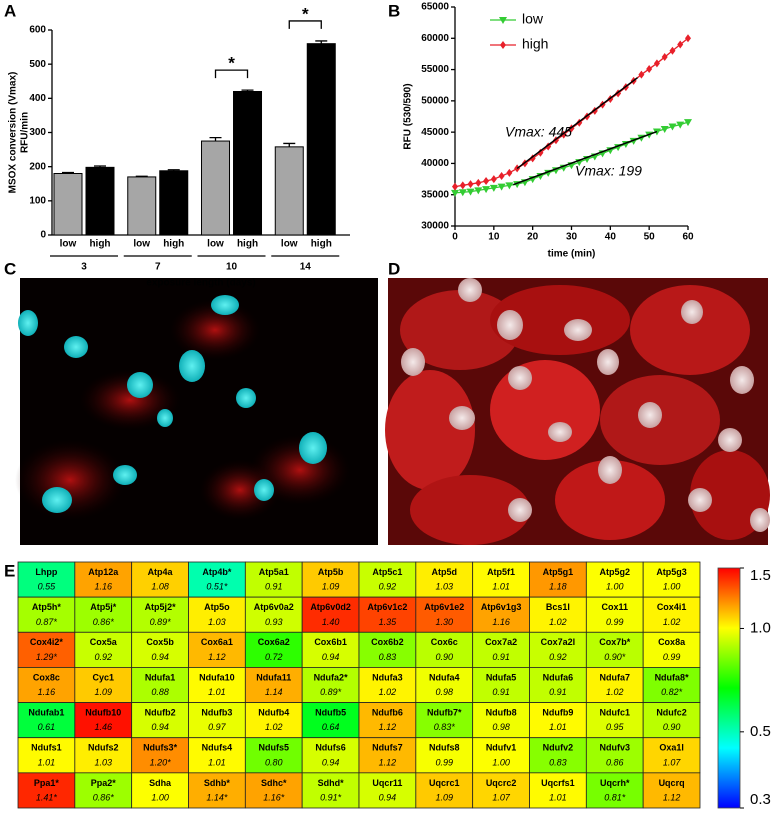  I want to click on gene-label: Ndufa10, so click(217, 677).